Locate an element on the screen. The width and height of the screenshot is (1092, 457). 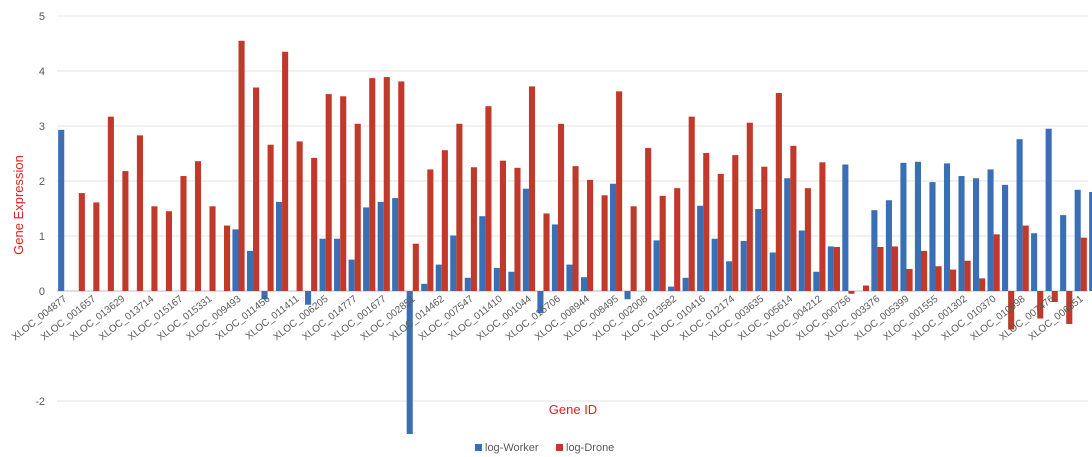
y-tick-label: 3 is located at coordinates (42, 127).